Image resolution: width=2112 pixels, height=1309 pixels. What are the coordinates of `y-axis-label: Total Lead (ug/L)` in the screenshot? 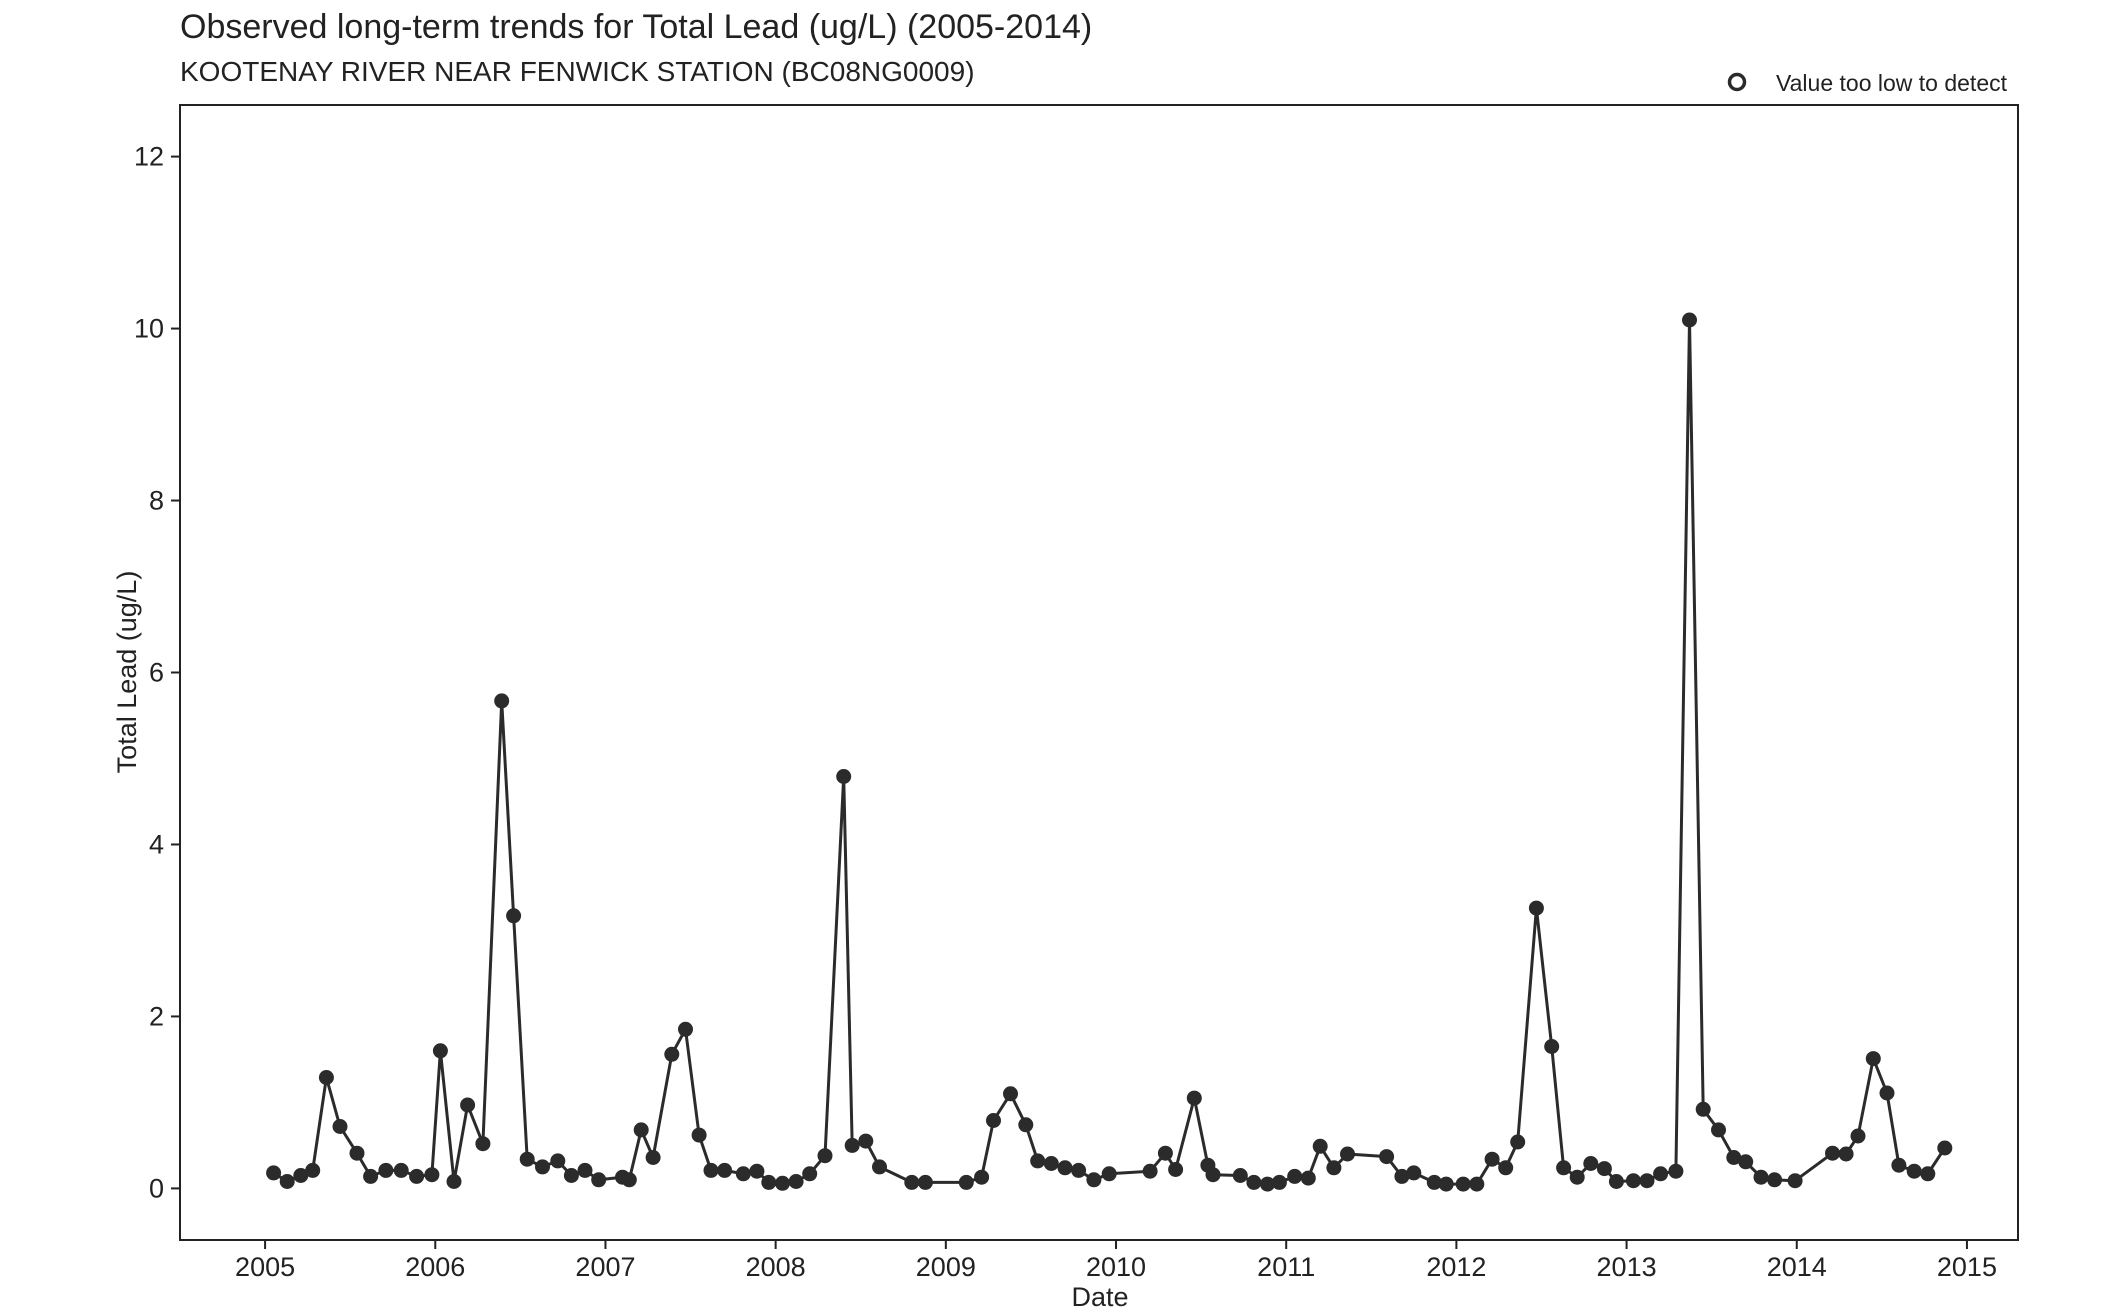 It's located at (127, 672).